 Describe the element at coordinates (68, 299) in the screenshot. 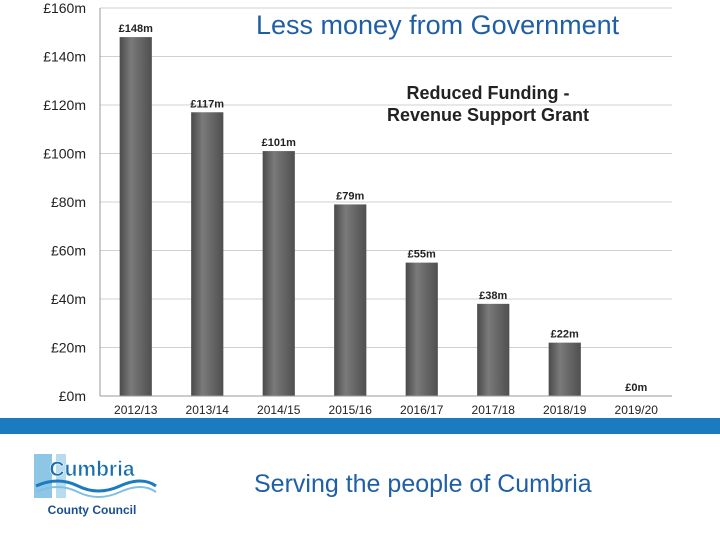

I see `y-tick-label: £40m` at that location.